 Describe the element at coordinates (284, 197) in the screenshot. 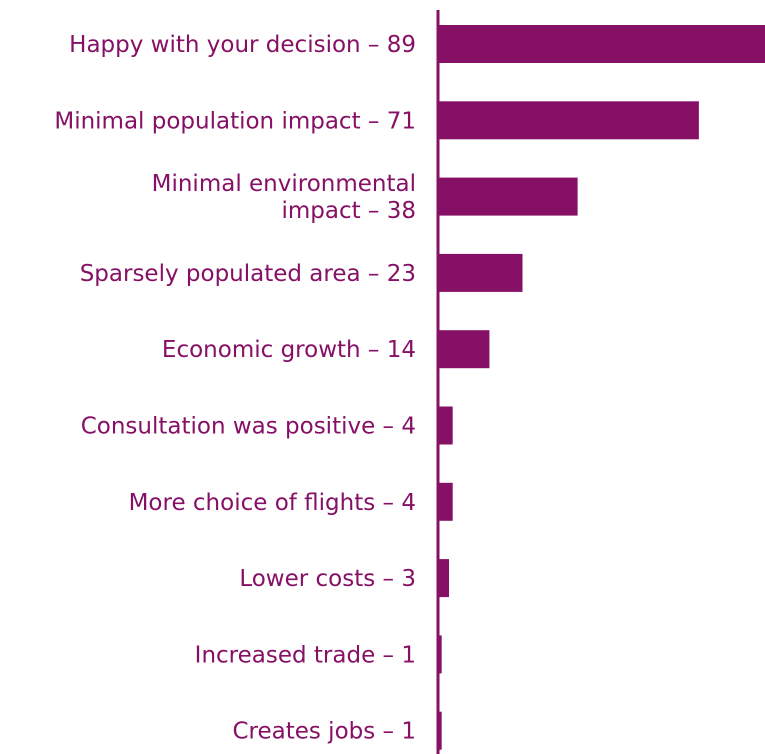

I see `category-label-2: Minimal environmental impact – 38` at that location.